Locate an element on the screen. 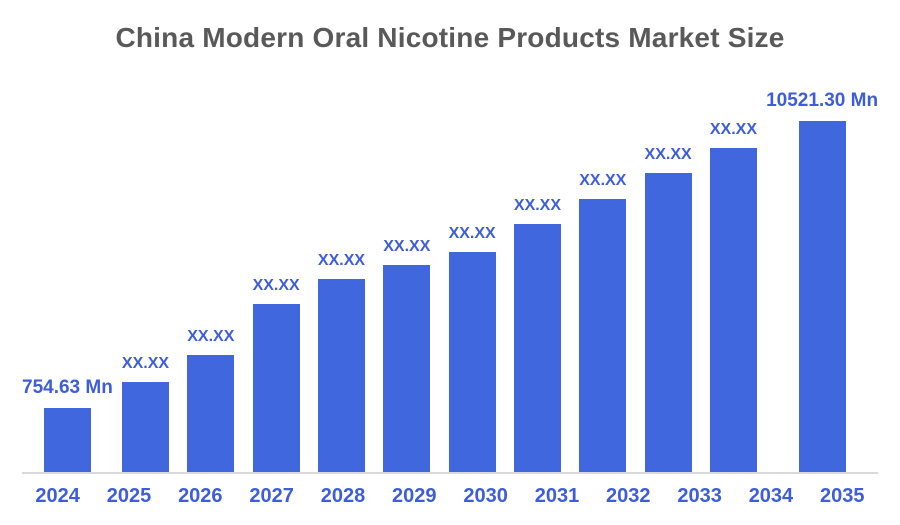 This screenshot has width=900, height=525. x-axis-line is located at coordinates (450, 473).